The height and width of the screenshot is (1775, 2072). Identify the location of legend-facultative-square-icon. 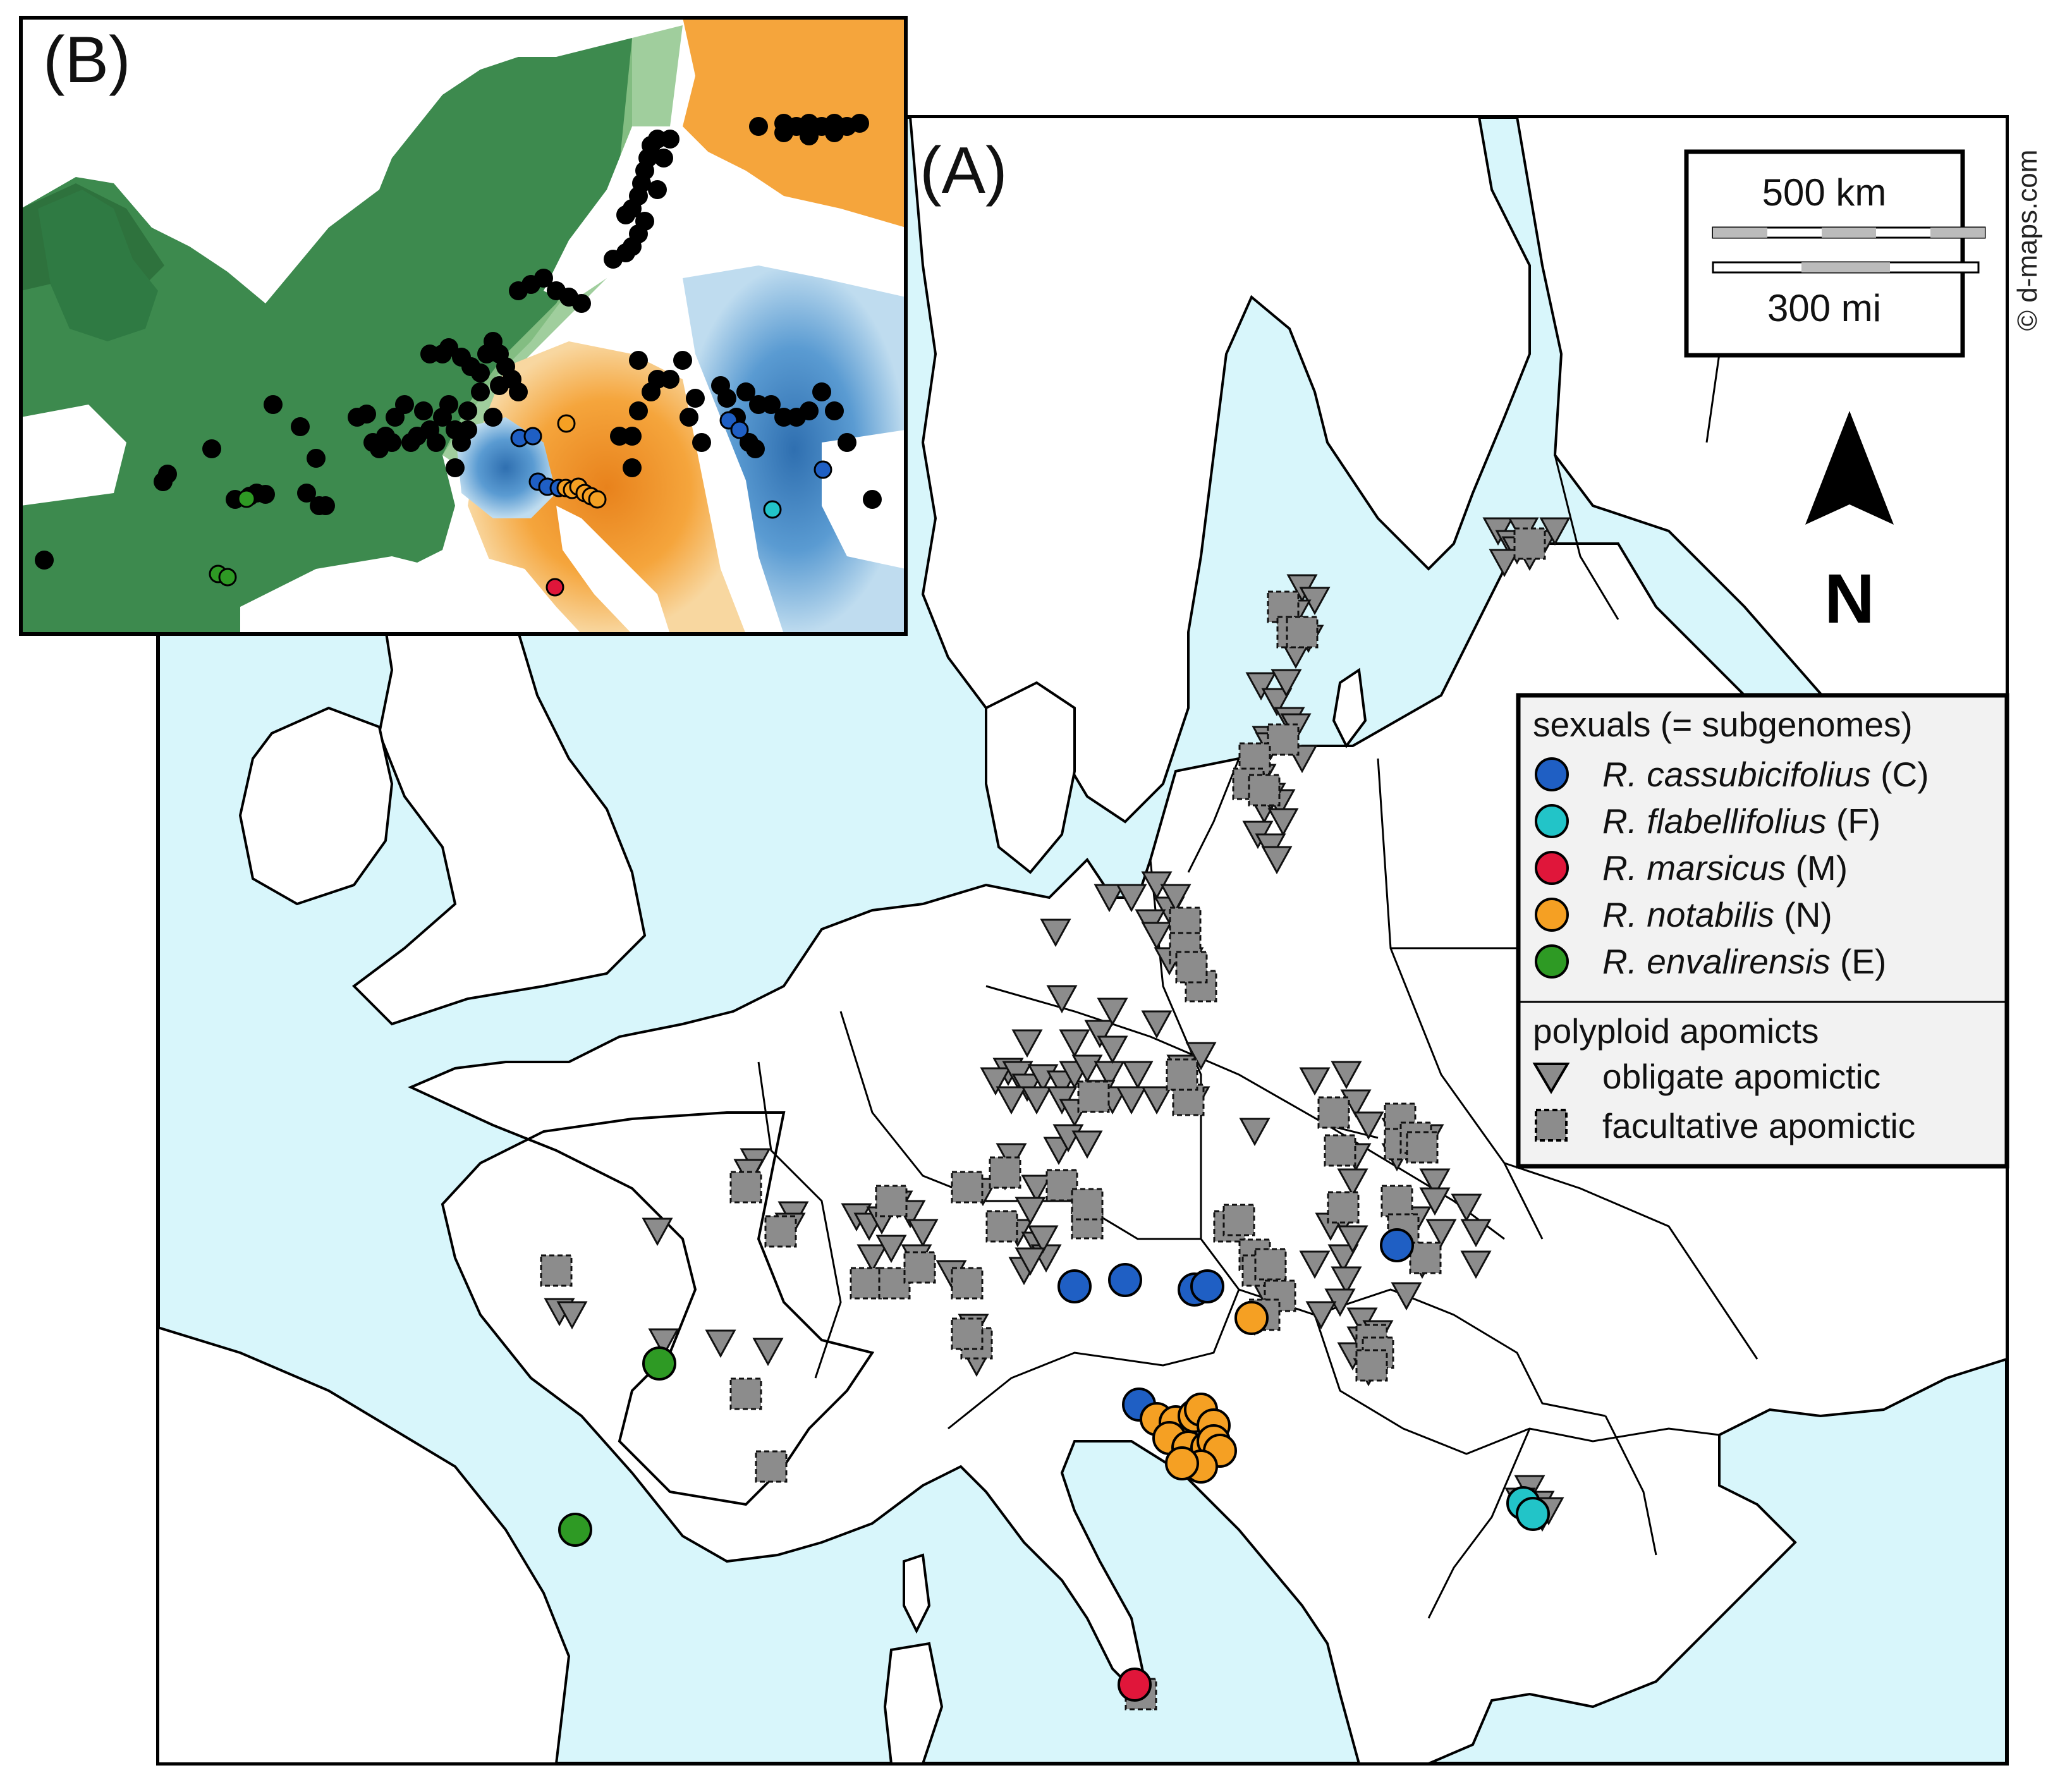
(1551, 1125).